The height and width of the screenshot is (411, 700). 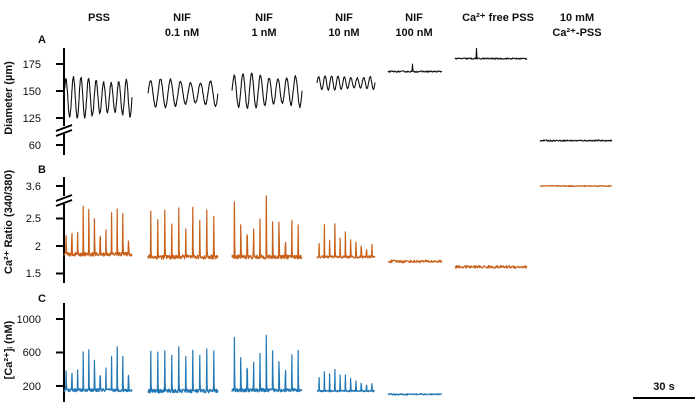 I want to click on header-nif-1: NIF, so click(x=264, y=18).